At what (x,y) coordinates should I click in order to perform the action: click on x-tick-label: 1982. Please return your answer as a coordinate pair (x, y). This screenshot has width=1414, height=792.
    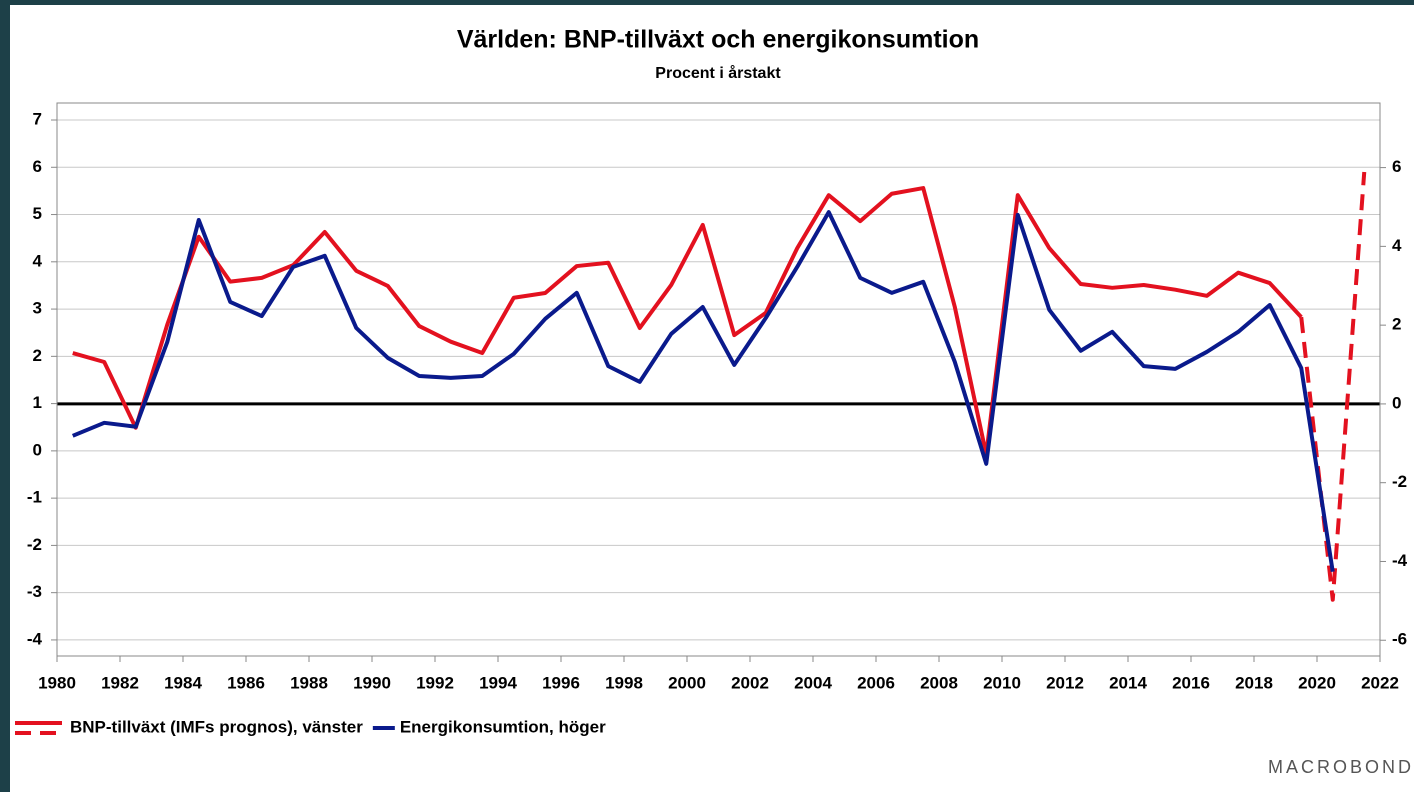
    Looking at the image, I should click on (120, 682).